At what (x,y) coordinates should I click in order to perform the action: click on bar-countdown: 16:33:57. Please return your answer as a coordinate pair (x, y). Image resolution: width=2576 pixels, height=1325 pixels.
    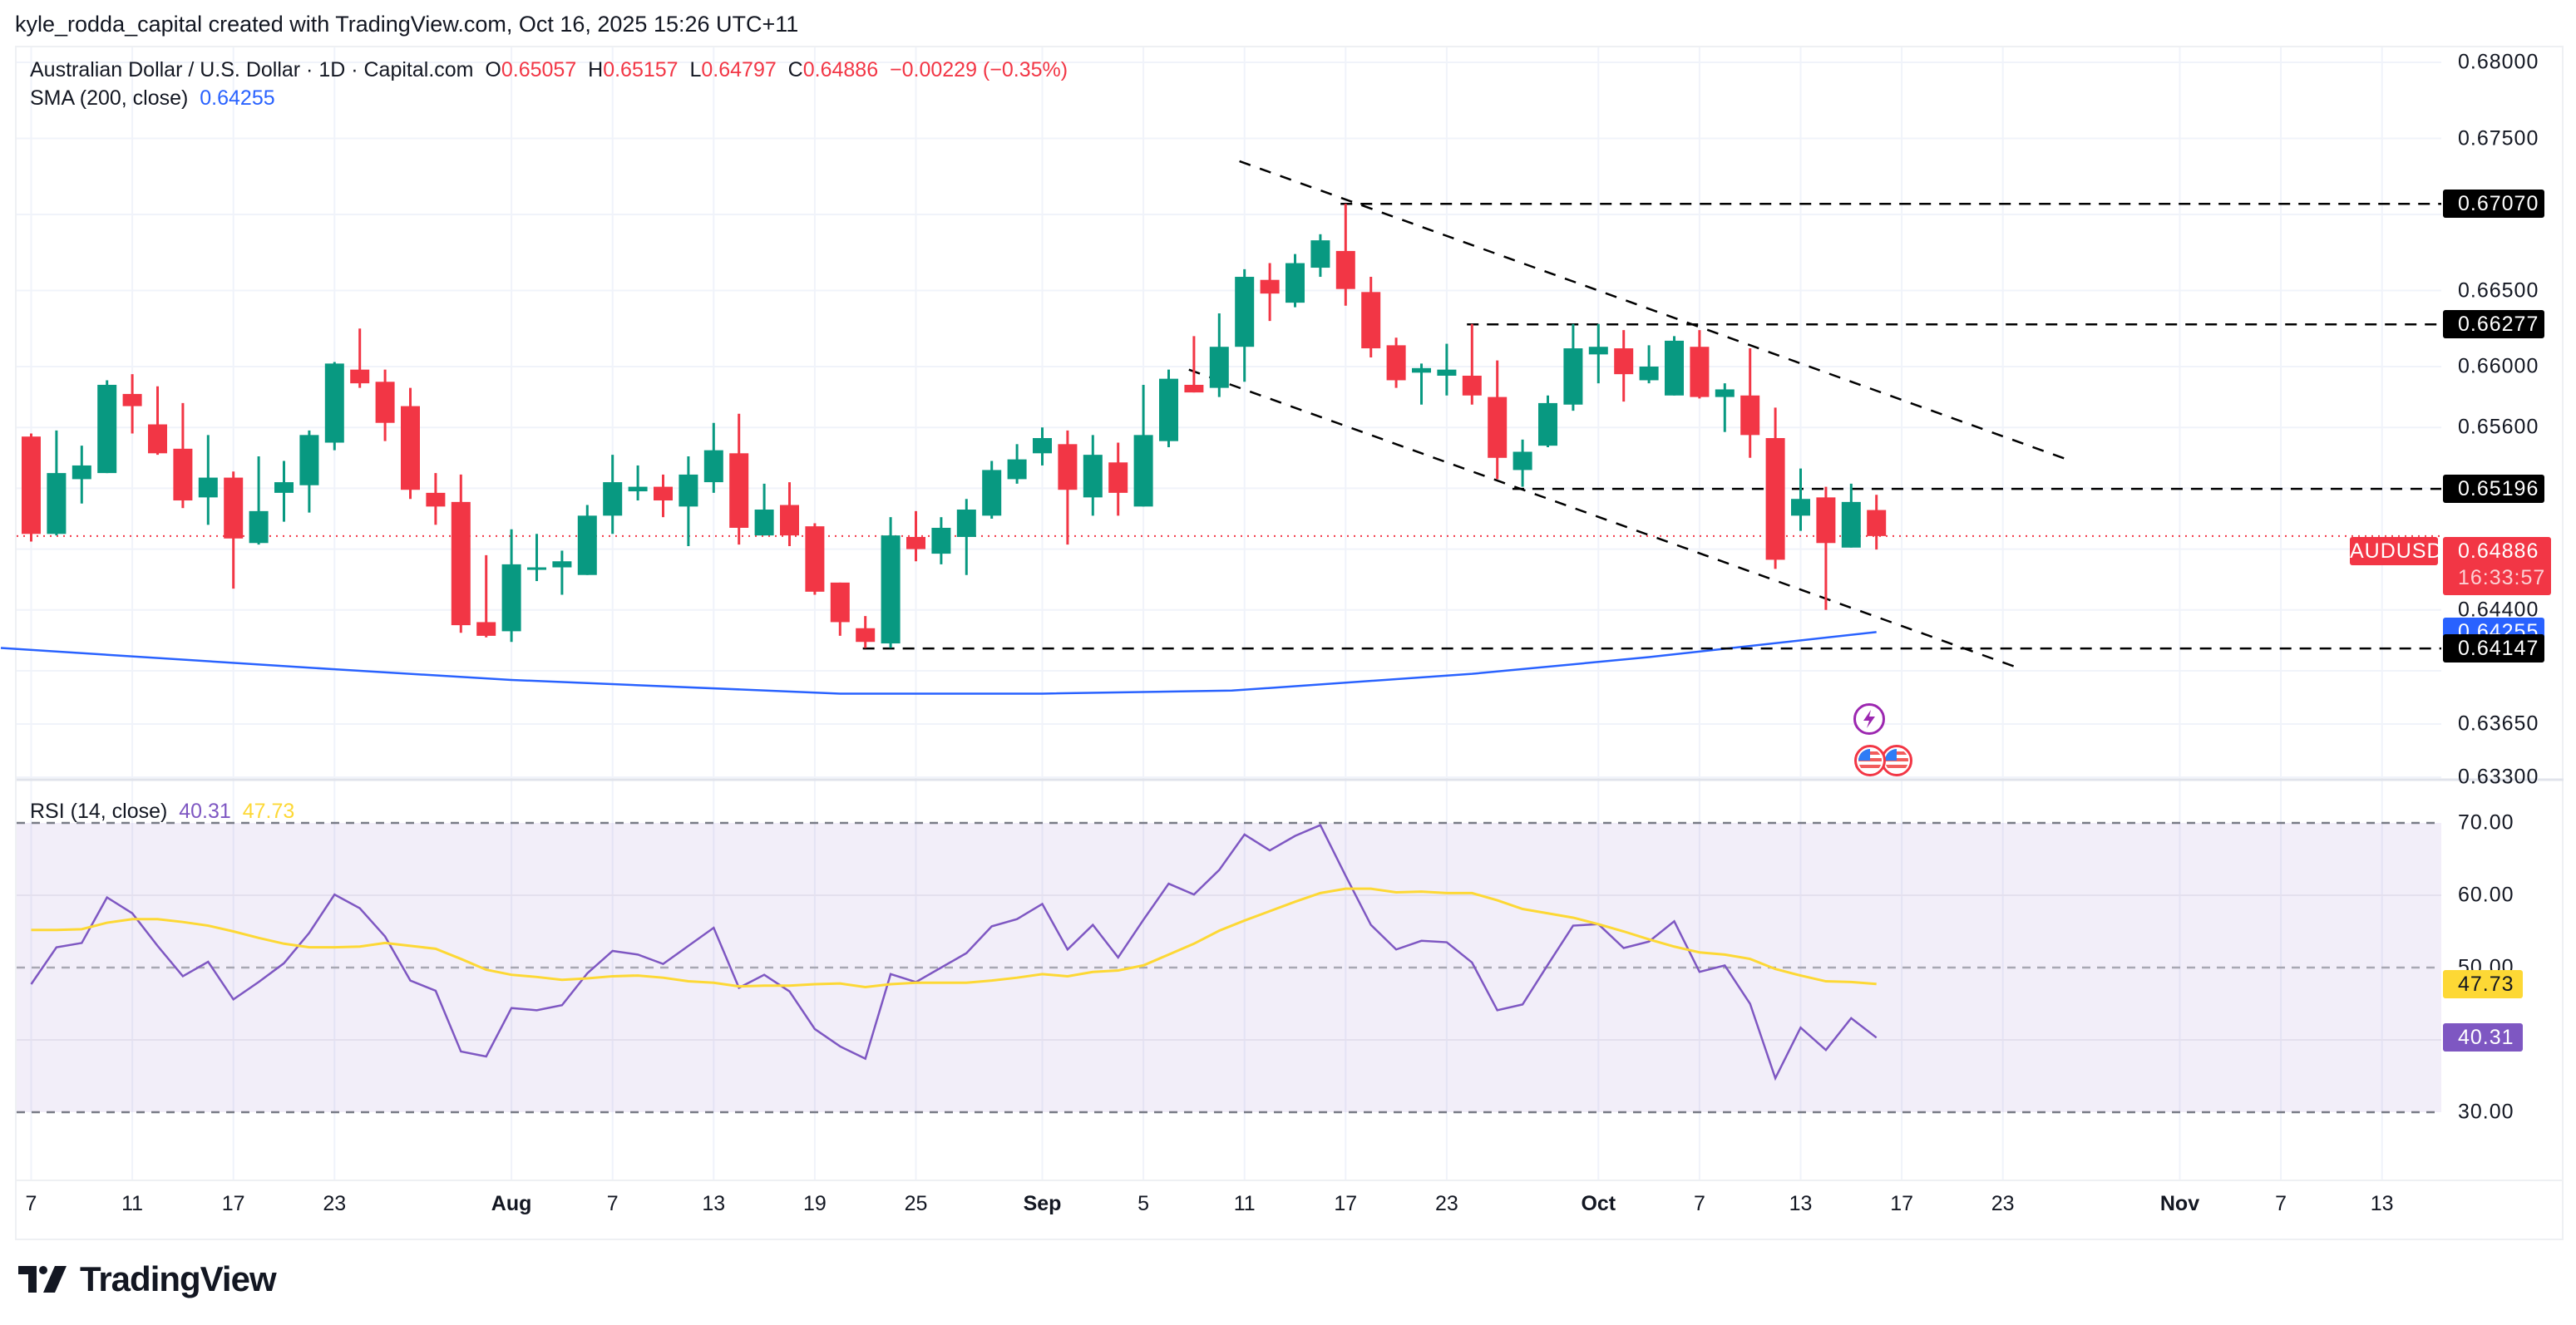
    Looking at the image, I should click on (2502, 577).